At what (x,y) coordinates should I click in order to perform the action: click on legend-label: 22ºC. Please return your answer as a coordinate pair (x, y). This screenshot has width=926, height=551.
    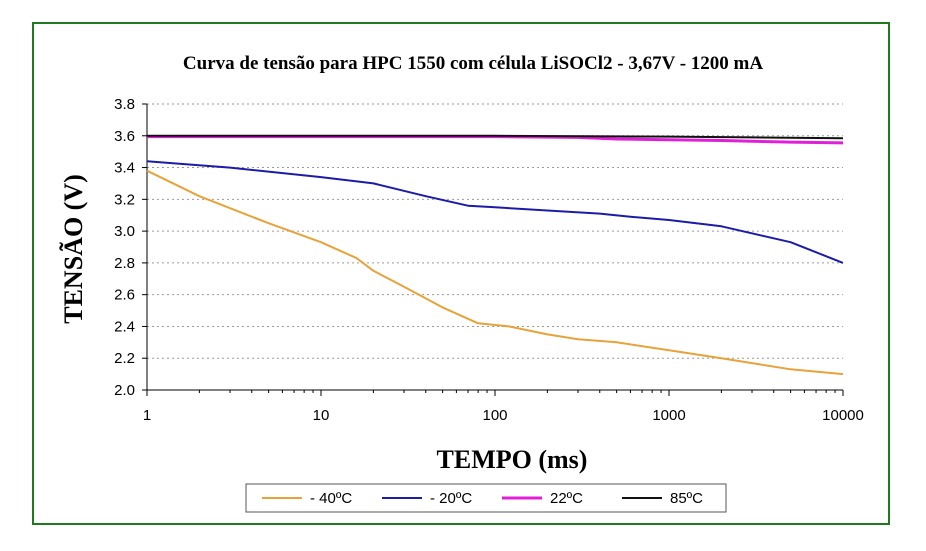
    Looking at the image, I should click on (566, 498).